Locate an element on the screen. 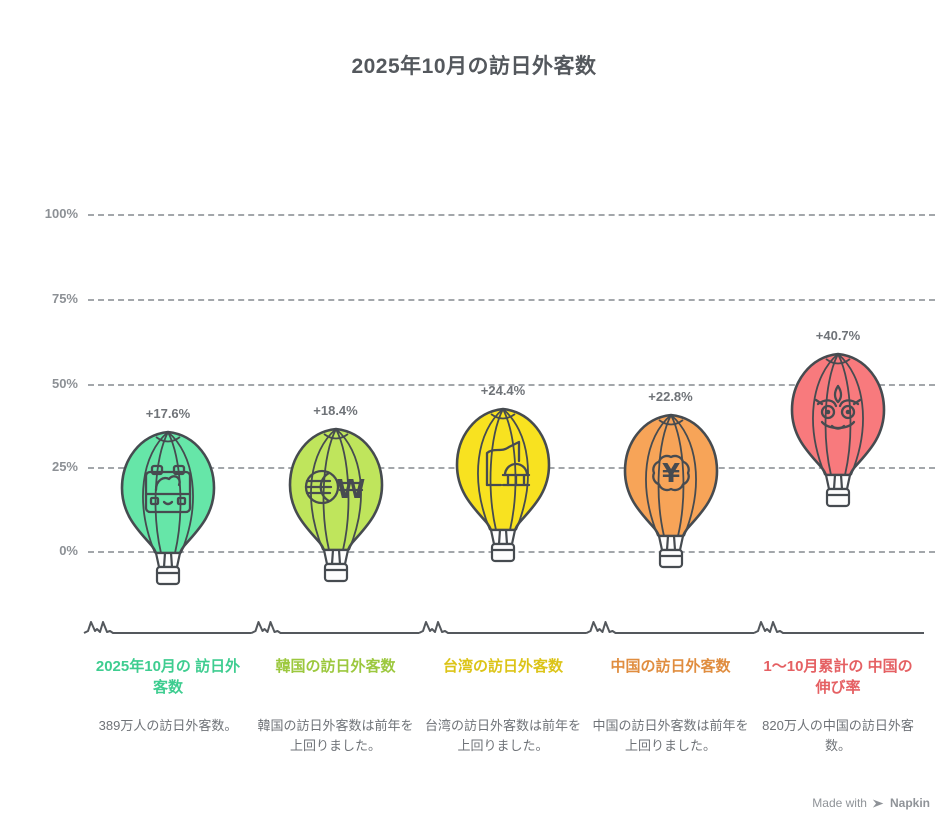 The width and height of the screenshot is (948, 830). col-heading: 韓国の訪日外客数 is located at coordinates (335, 666).